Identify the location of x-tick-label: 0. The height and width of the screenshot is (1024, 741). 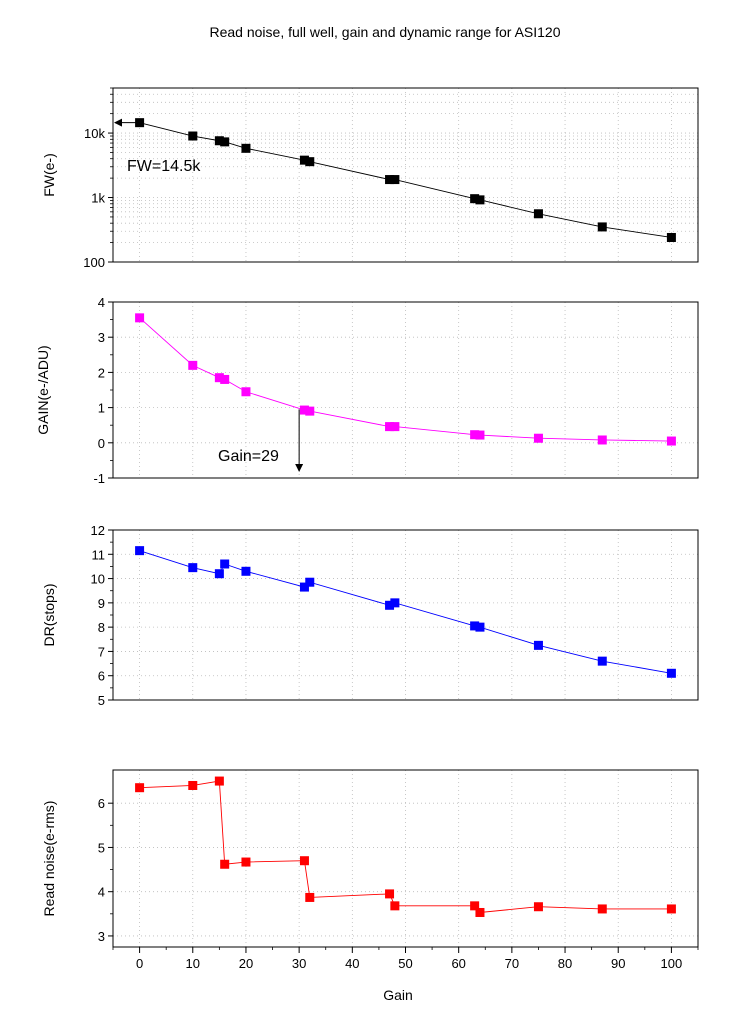
(139, 963).